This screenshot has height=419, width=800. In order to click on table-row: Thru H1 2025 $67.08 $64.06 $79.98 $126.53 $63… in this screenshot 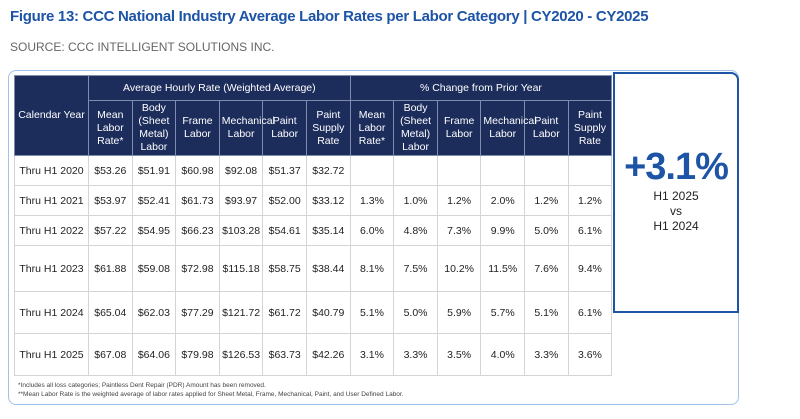, I will do `click(313, 354)`.